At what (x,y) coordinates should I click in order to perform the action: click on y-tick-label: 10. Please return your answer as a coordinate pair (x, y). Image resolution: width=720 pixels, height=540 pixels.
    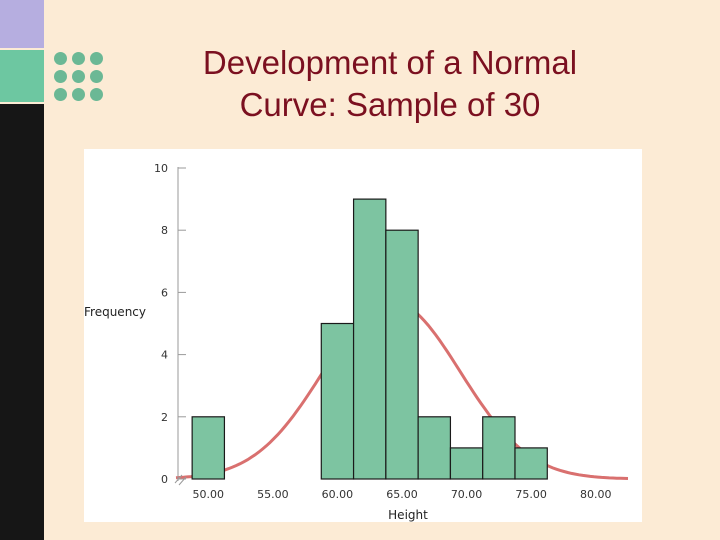
    Looking at the image, I should click on (161, 168).